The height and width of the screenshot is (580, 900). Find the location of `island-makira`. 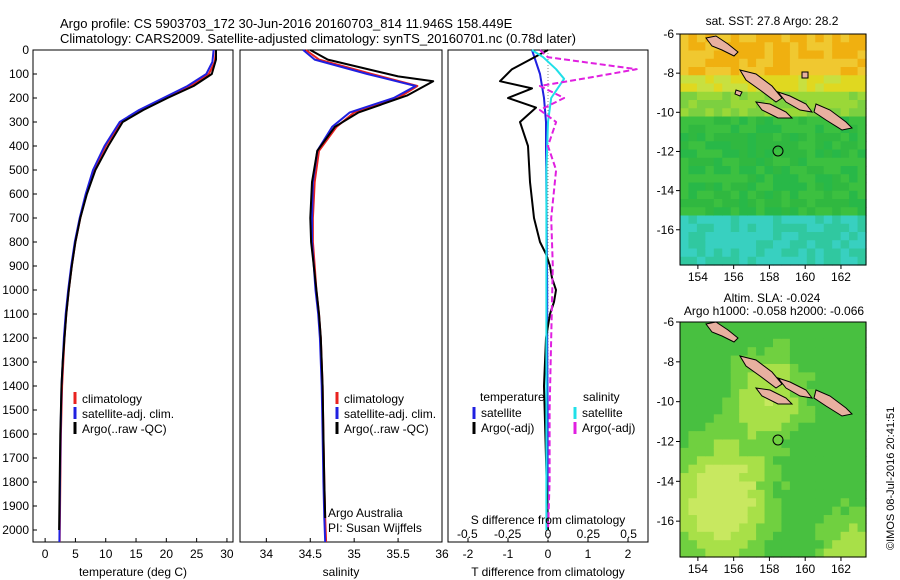

island-makira is located at coordinates (833, 117).